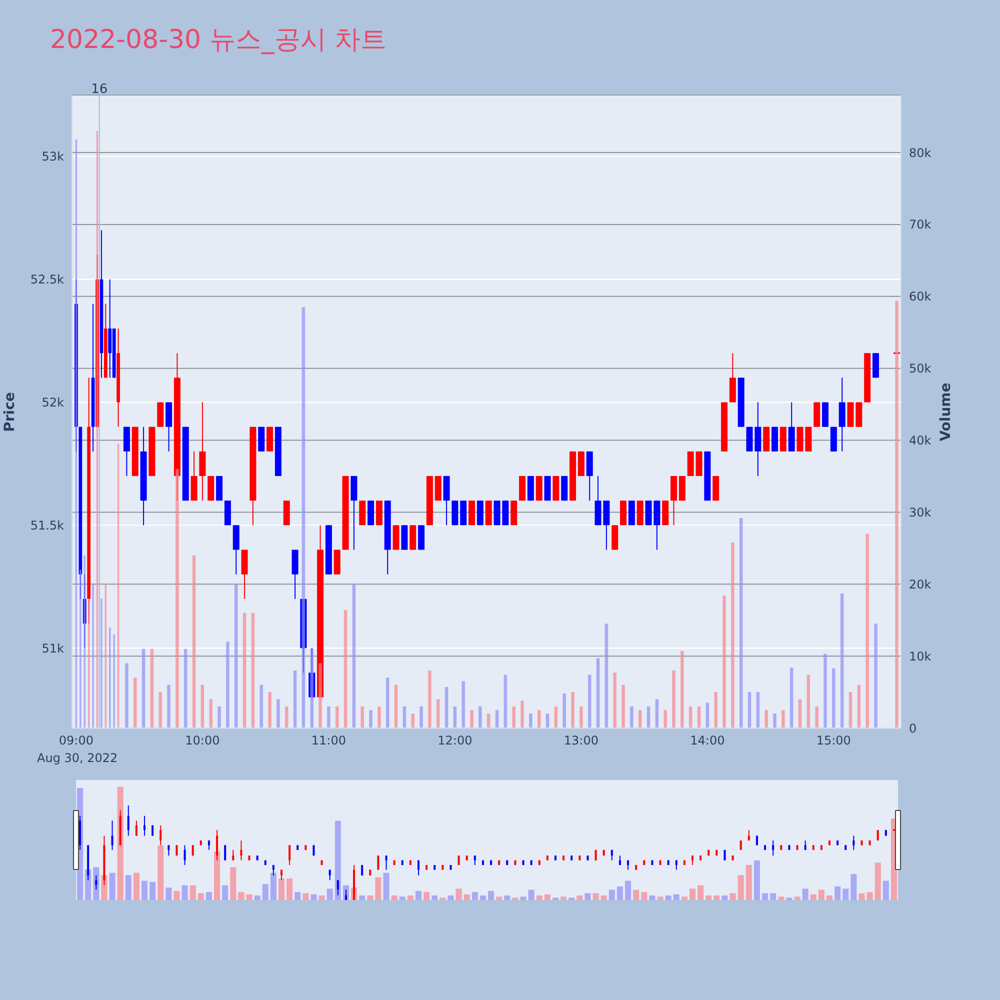  What do you see at coordinates (920, 512) in the screenshot?
I see `y2-tick-label: 30k` at bounding box center [920, 512].